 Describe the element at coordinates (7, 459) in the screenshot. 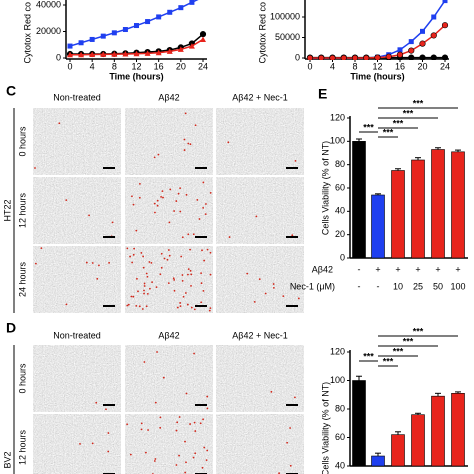

I see `cell-line-label: BV2` at that location.